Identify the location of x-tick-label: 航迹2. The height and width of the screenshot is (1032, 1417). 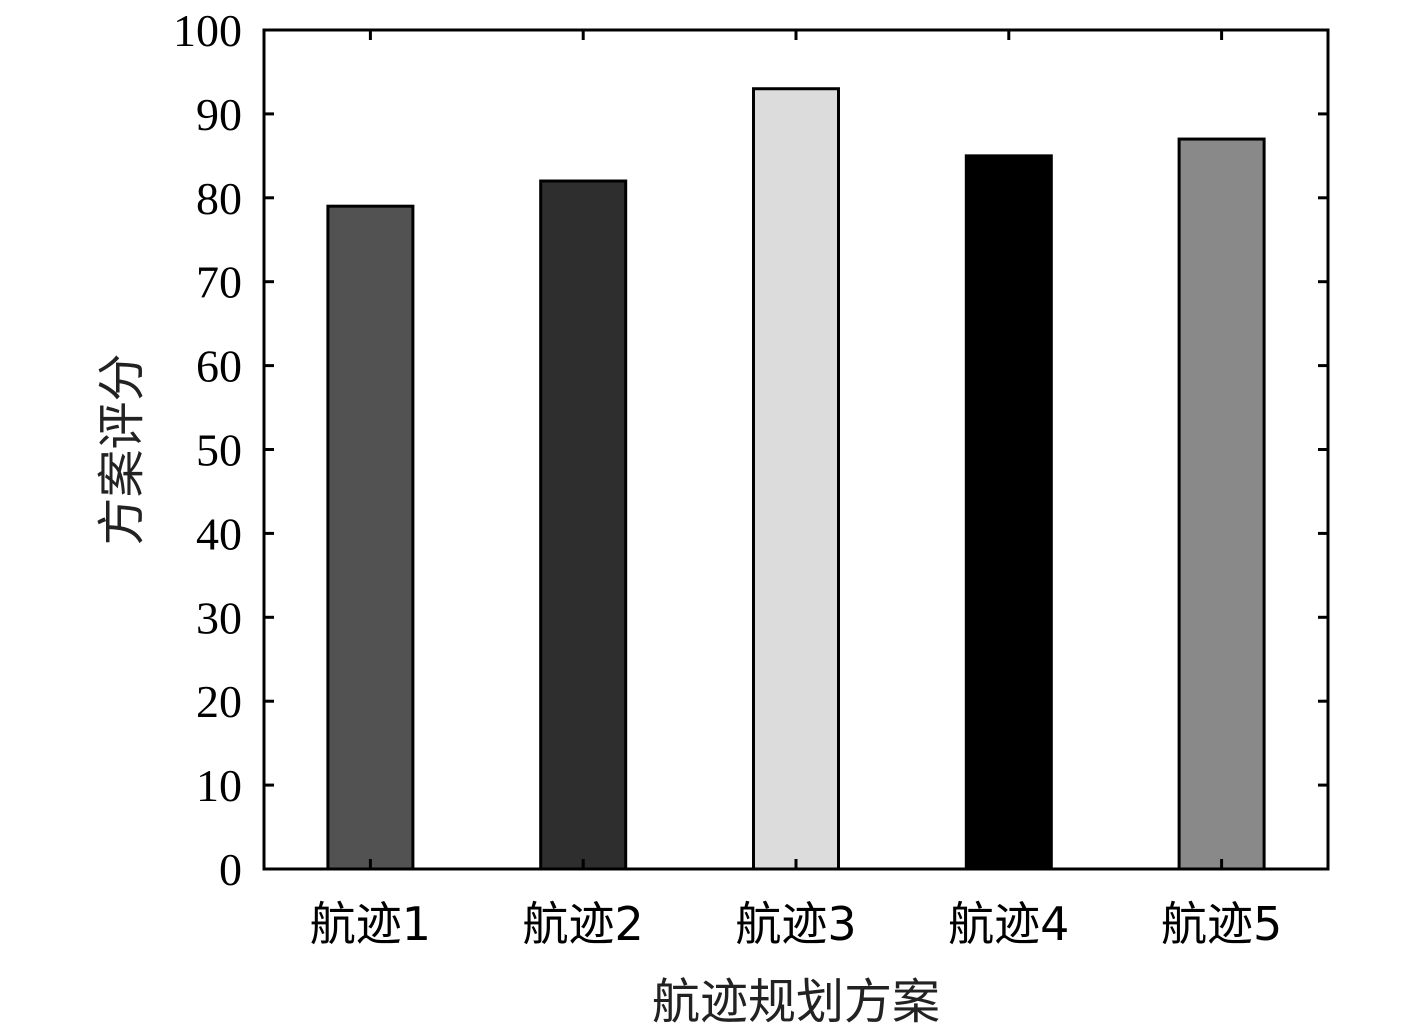
(583, 924).